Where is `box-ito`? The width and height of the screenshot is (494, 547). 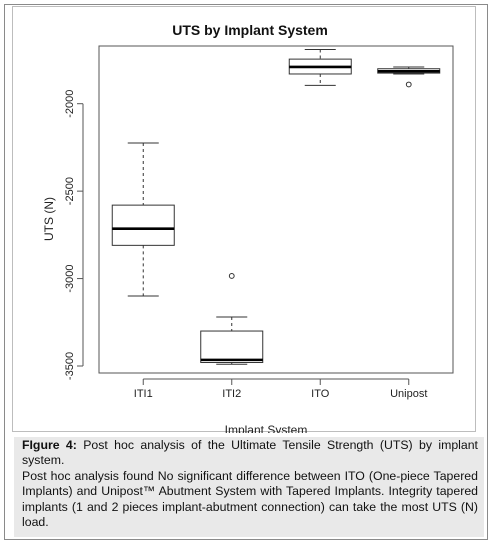
box-ito is located at coordinates (320, 67).